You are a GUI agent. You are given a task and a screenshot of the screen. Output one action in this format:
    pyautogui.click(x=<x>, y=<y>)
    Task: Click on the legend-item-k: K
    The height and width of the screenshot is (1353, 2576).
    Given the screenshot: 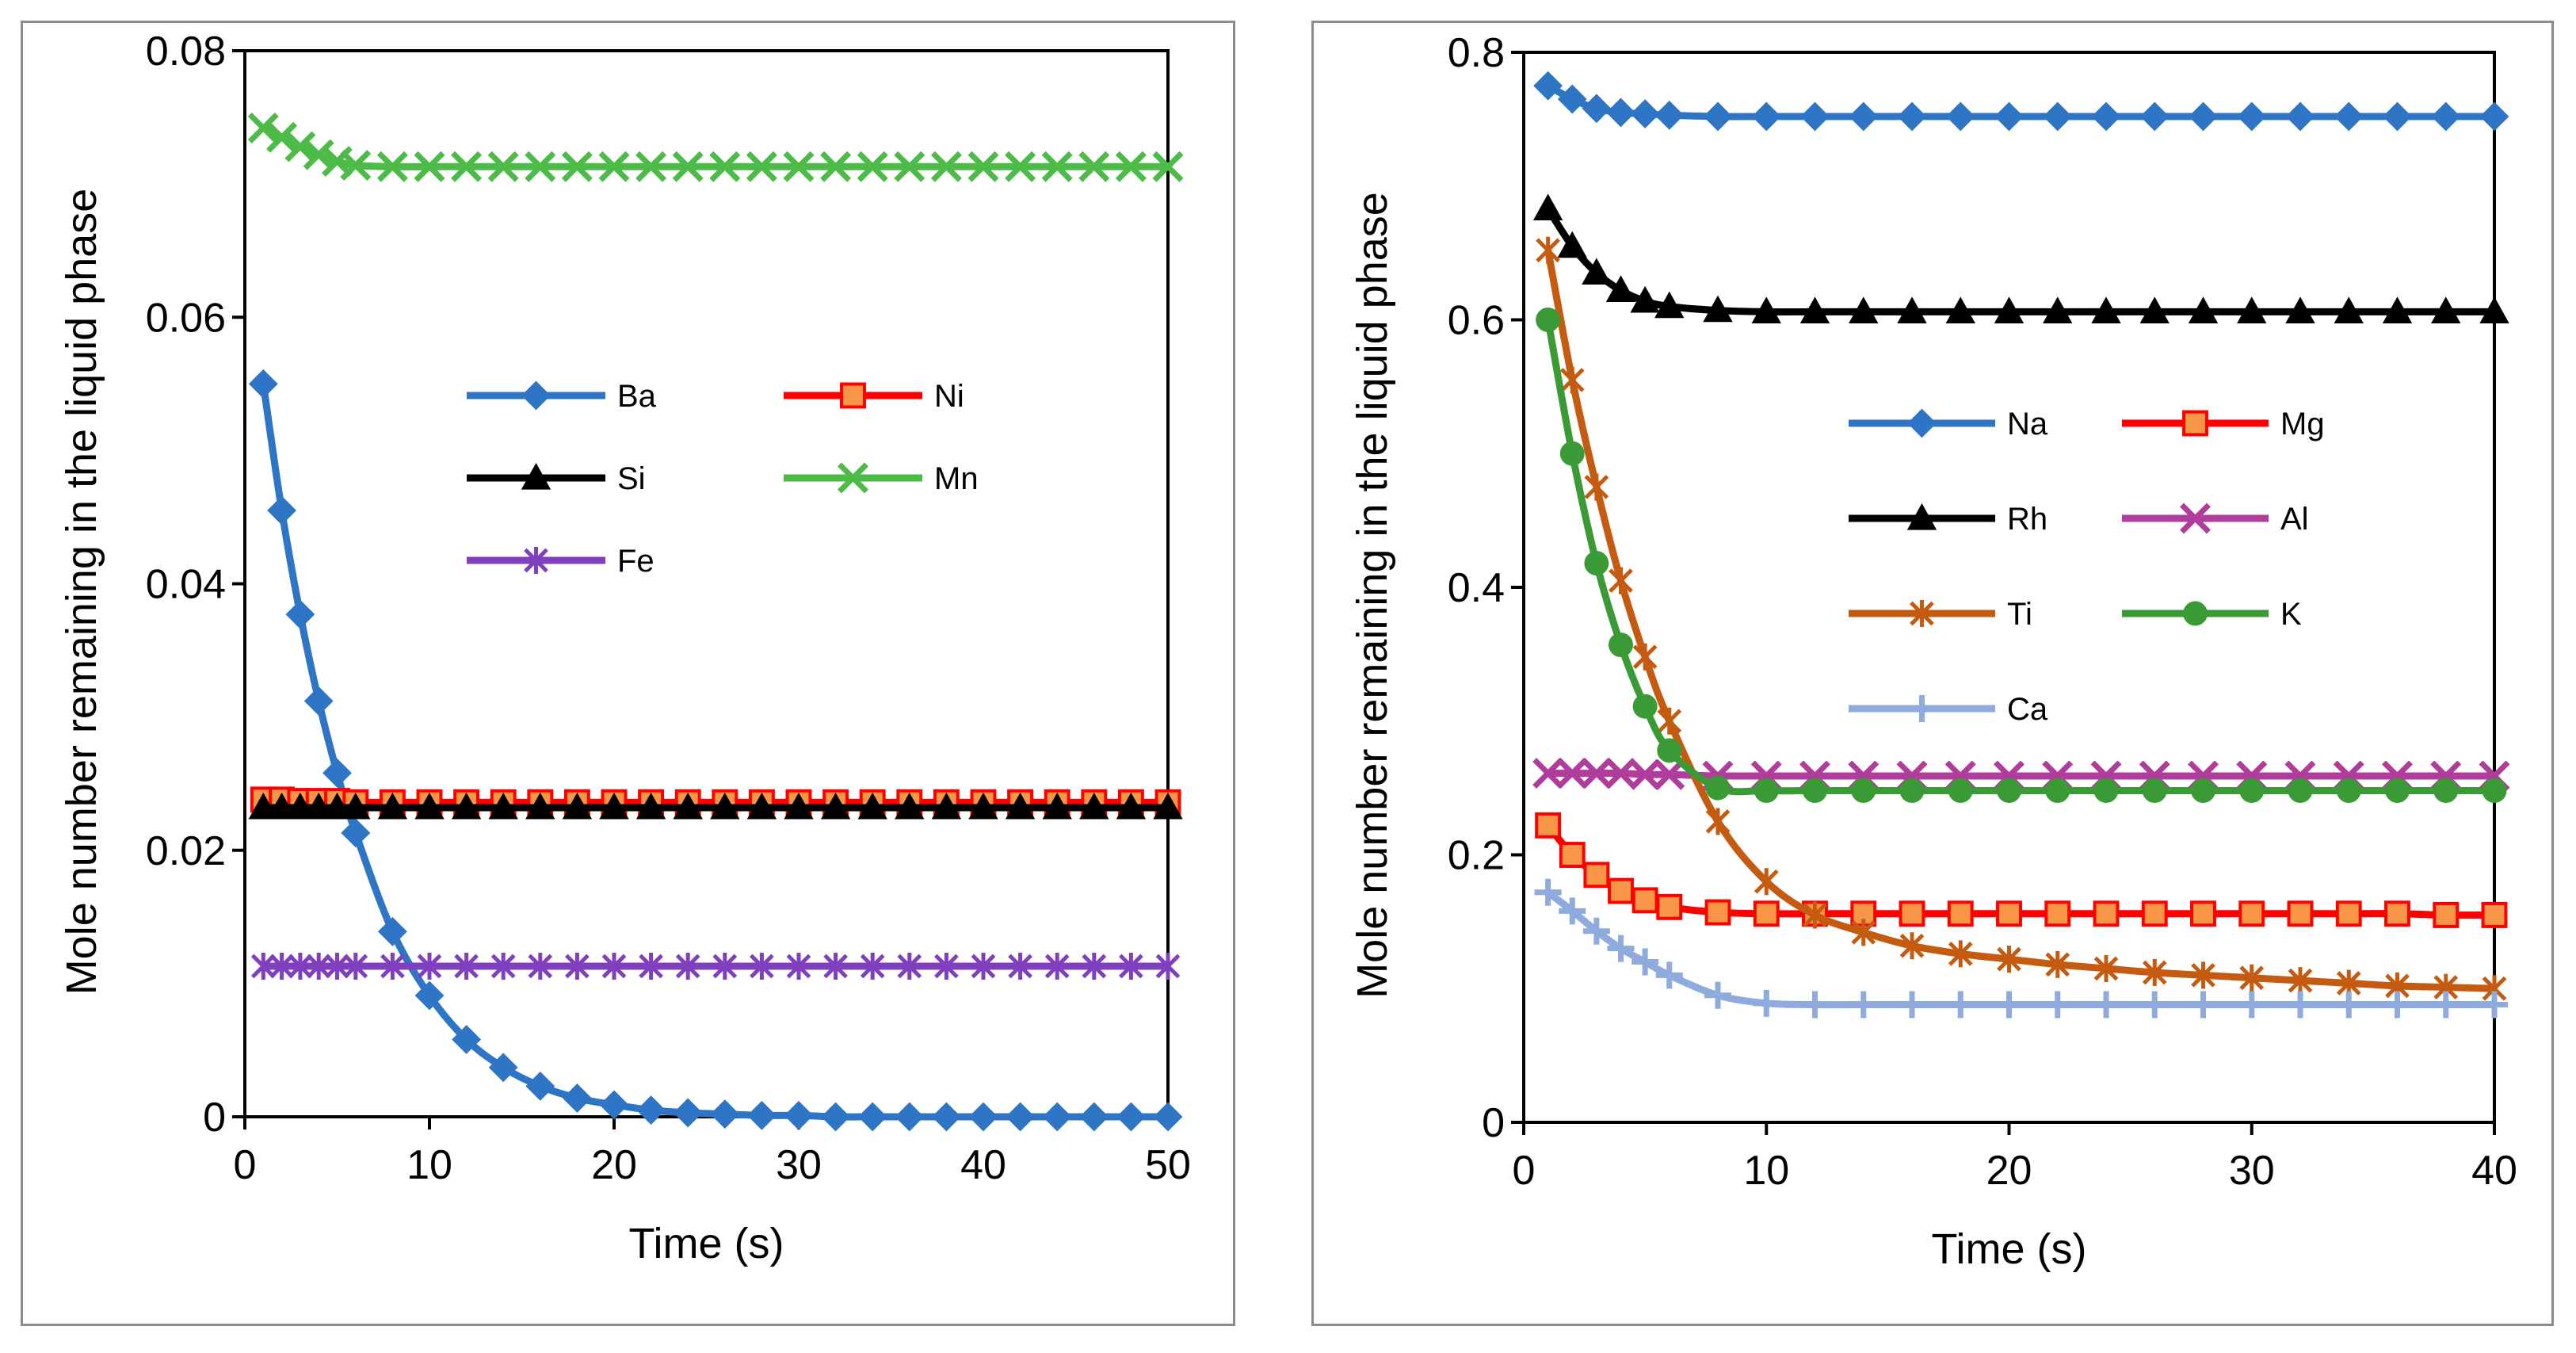 What is the action you would take?
    pyautogui.click(x=2212, y=615)
    